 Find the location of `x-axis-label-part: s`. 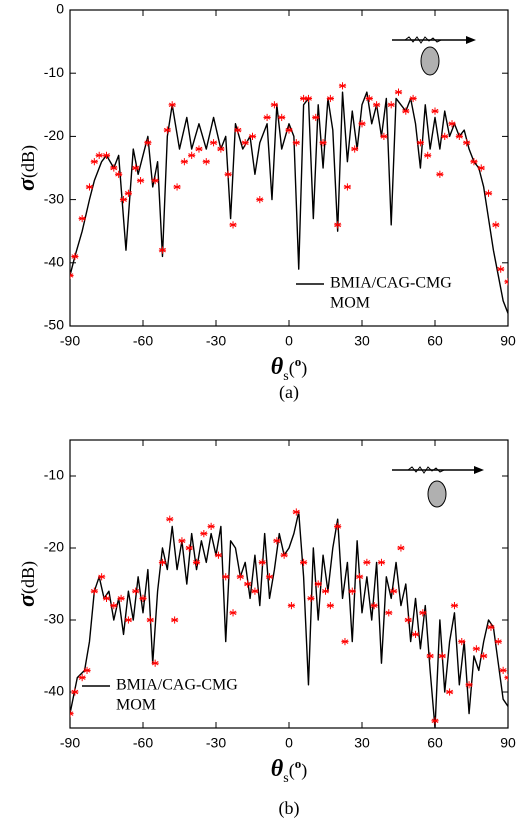

x-axis-label-part: s is located at coordinates (285, 376).